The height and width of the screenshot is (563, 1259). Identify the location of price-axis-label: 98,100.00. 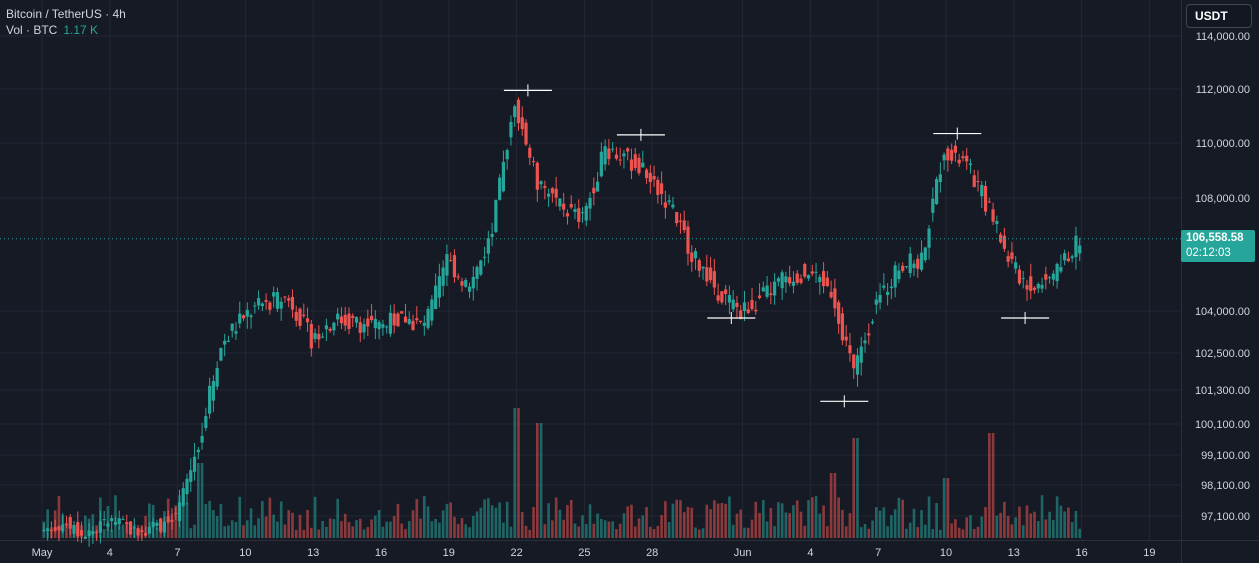
(1225, 486).